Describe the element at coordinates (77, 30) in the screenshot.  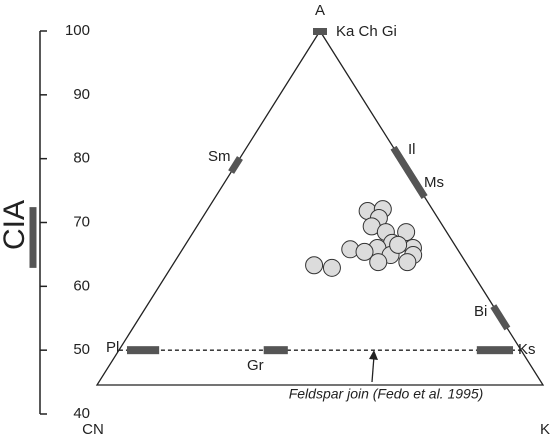
I see `y-tick-label: 100` at that location.